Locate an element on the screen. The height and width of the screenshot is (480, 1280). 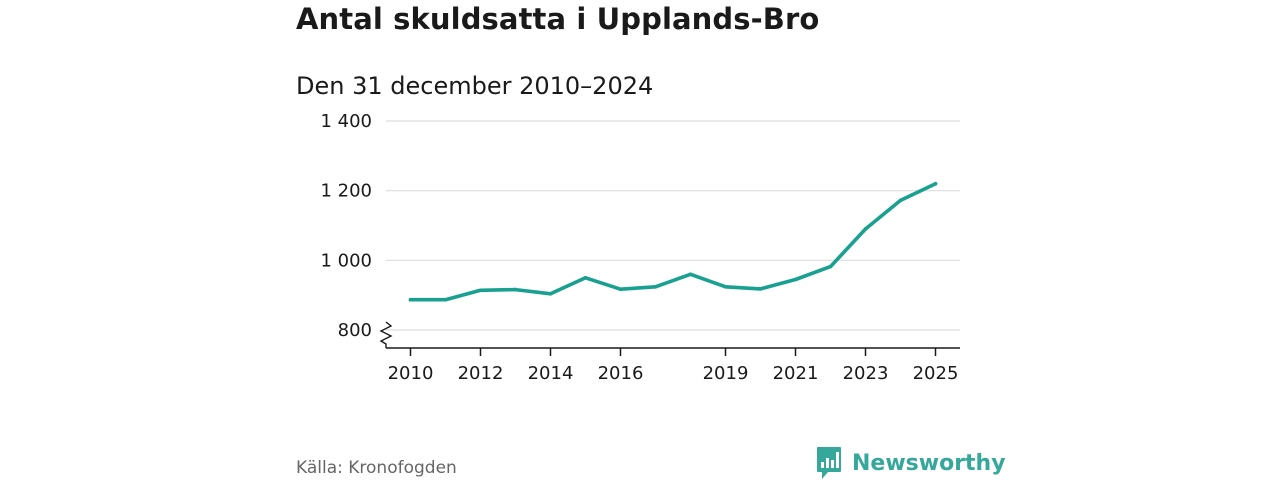
chart-title: Antal skuldsatta i Upplands-Bro is located at coordinates (558, 19).